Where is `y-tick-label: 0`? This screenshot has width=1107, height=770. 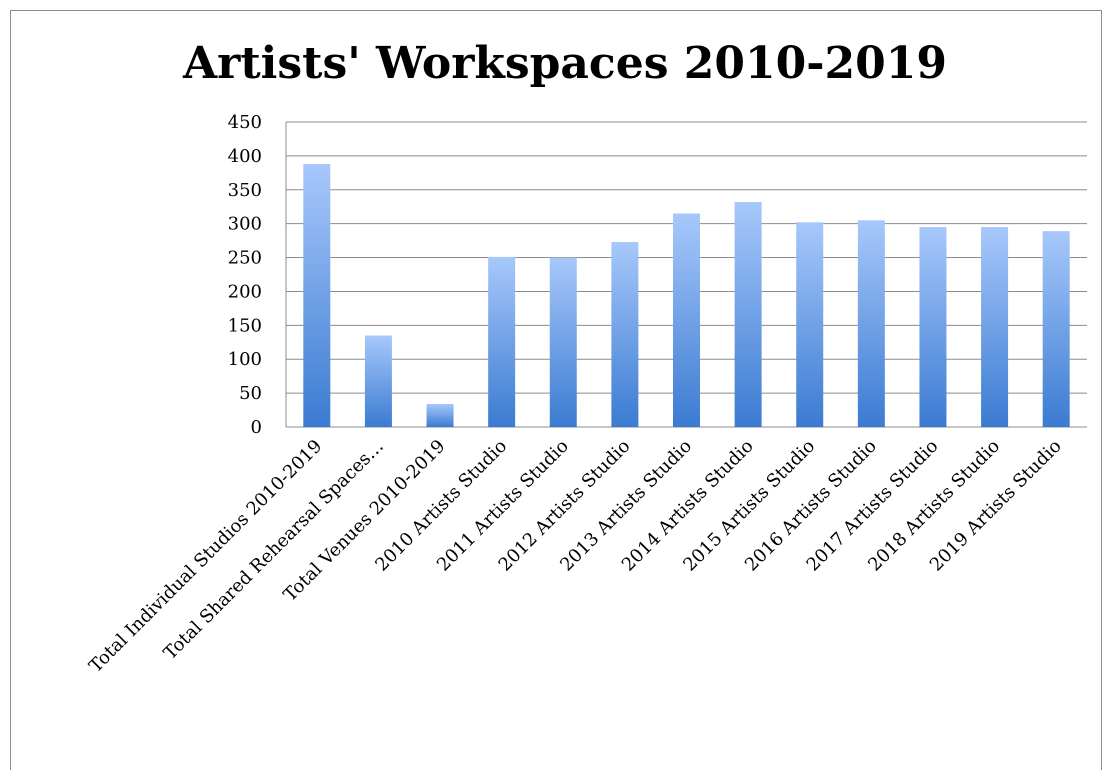 y-tick-label: 0 is located at coordinates (256, 427).